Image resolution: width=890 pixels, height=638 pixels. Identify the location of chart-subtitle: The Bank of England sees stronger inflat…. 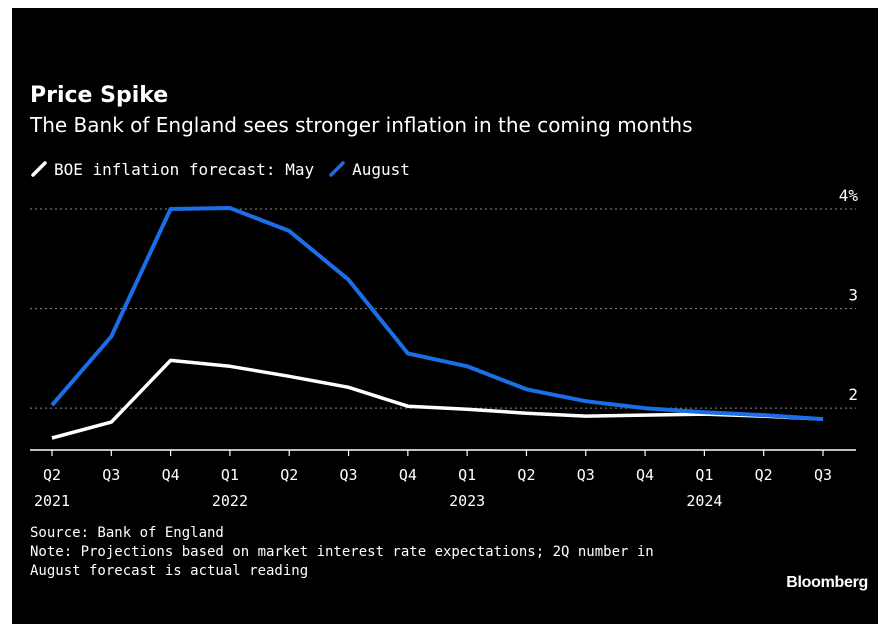
(361, 125).